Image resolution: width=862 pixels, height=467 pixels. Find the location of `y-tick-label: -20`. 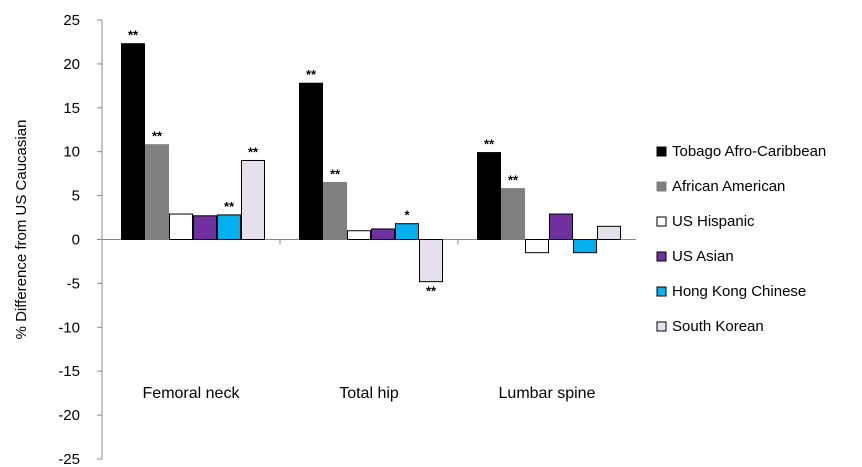

y-tick-label: -20 is located at coordinates (69, 415).